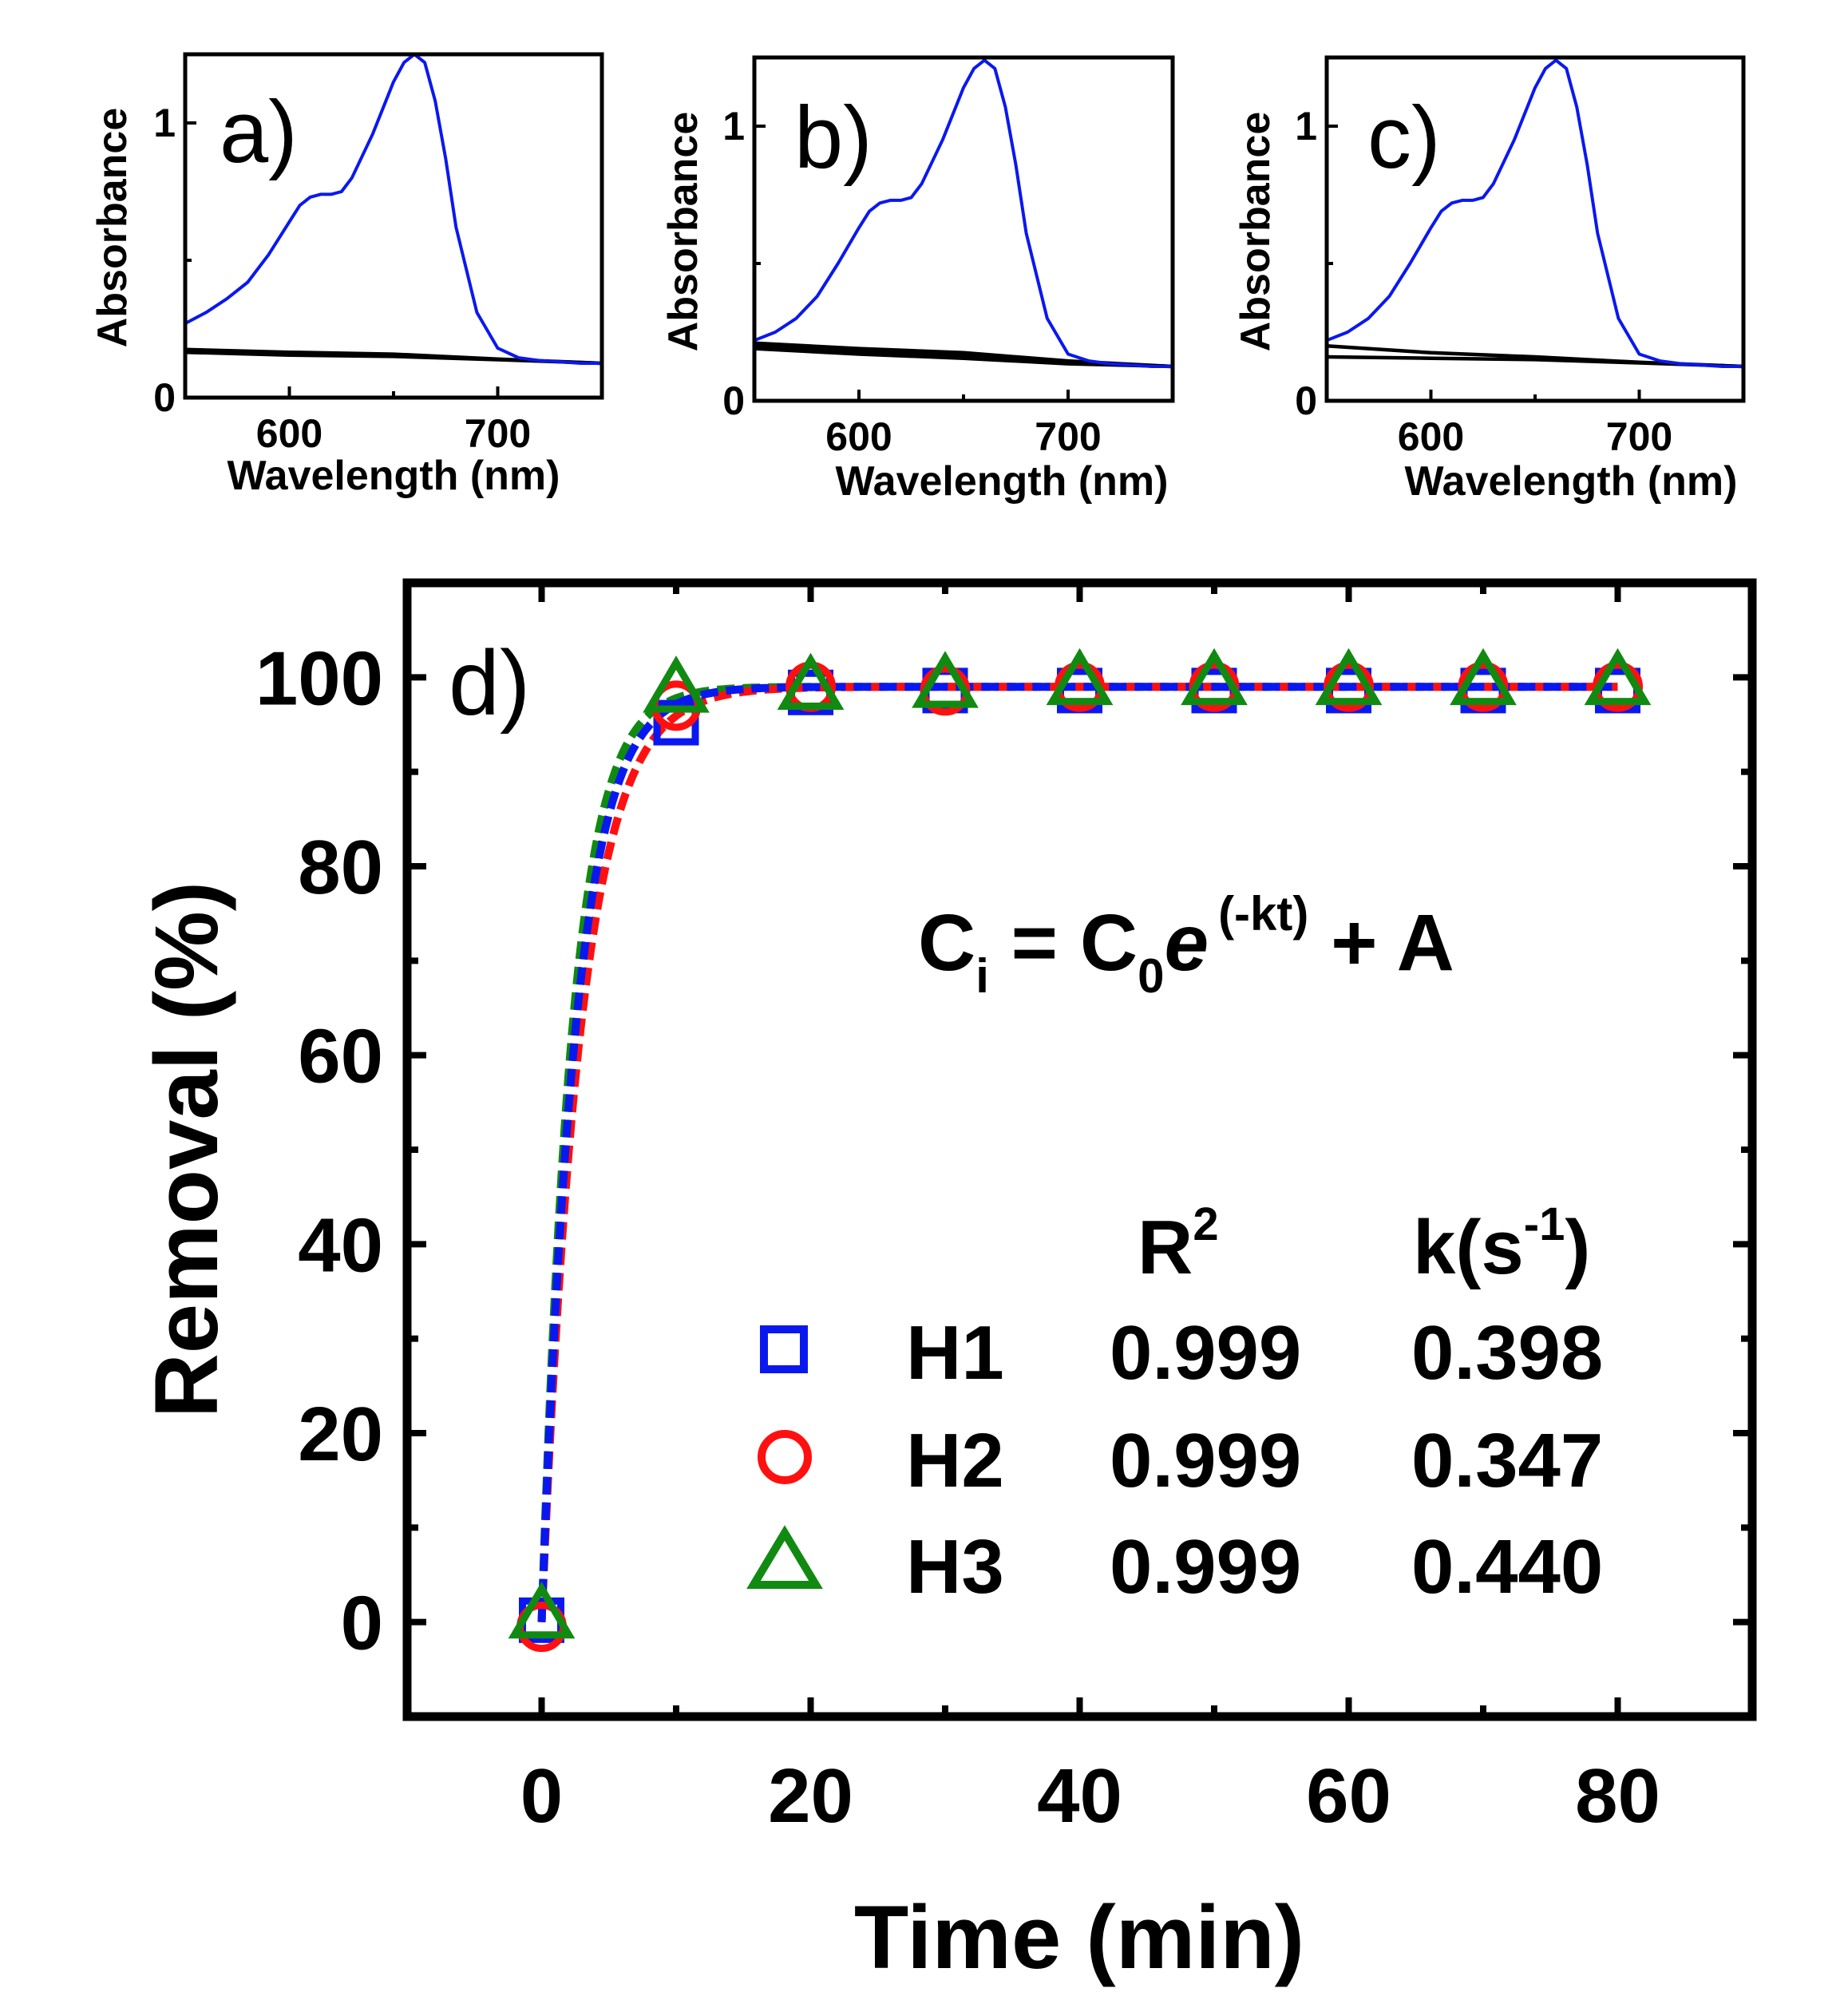  What do you see at coordinates (1151, 976) in the screenshot?
I see `eq-zero-sub: 0` at bounding box center [1151, 976].